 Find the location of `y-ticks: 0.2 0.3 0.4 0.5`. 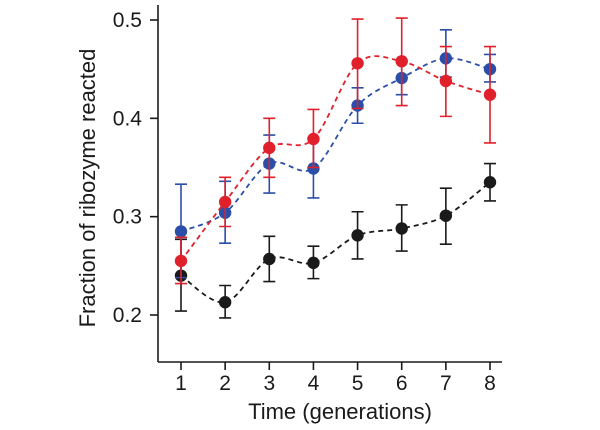

y-ticks: 0.2 0.3 0.4 0.5 is located at coordinates (135, 168).